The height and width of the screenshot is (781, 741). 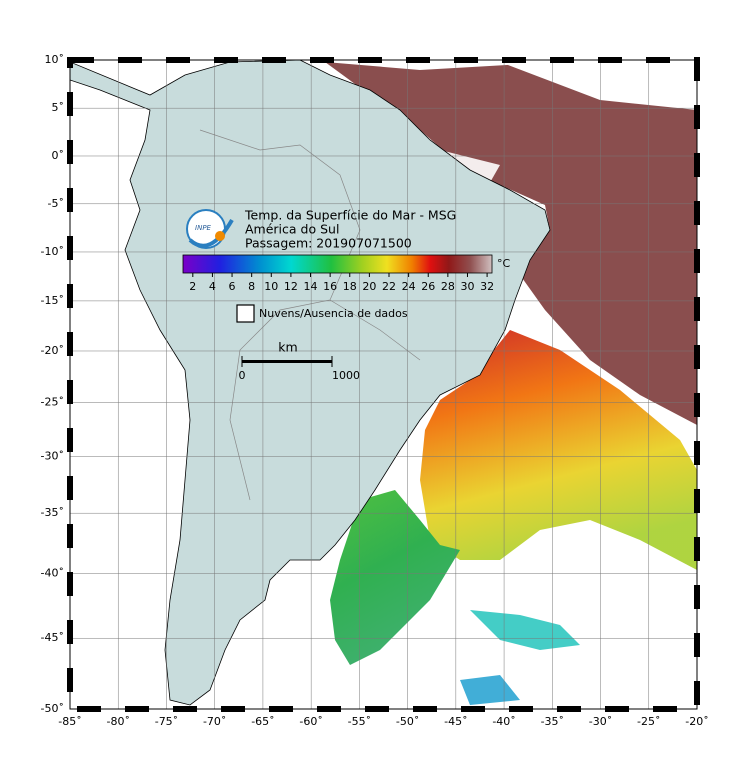 What do you see at coordinates (287, 347) in the screenshot?
I see `scale-unit: km` at bounding box center [287, 347].